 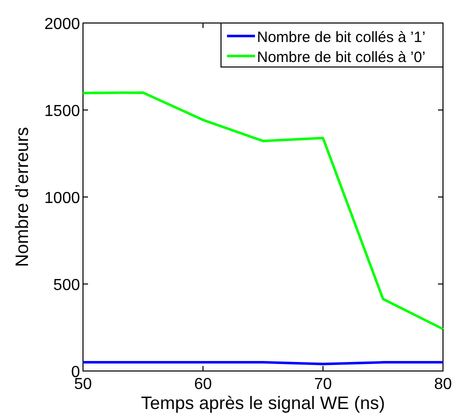 What do you see at coordinates (66, 285) in the screenshot?
I see `y-tick-label: 500` at bounding box center [66, 285].